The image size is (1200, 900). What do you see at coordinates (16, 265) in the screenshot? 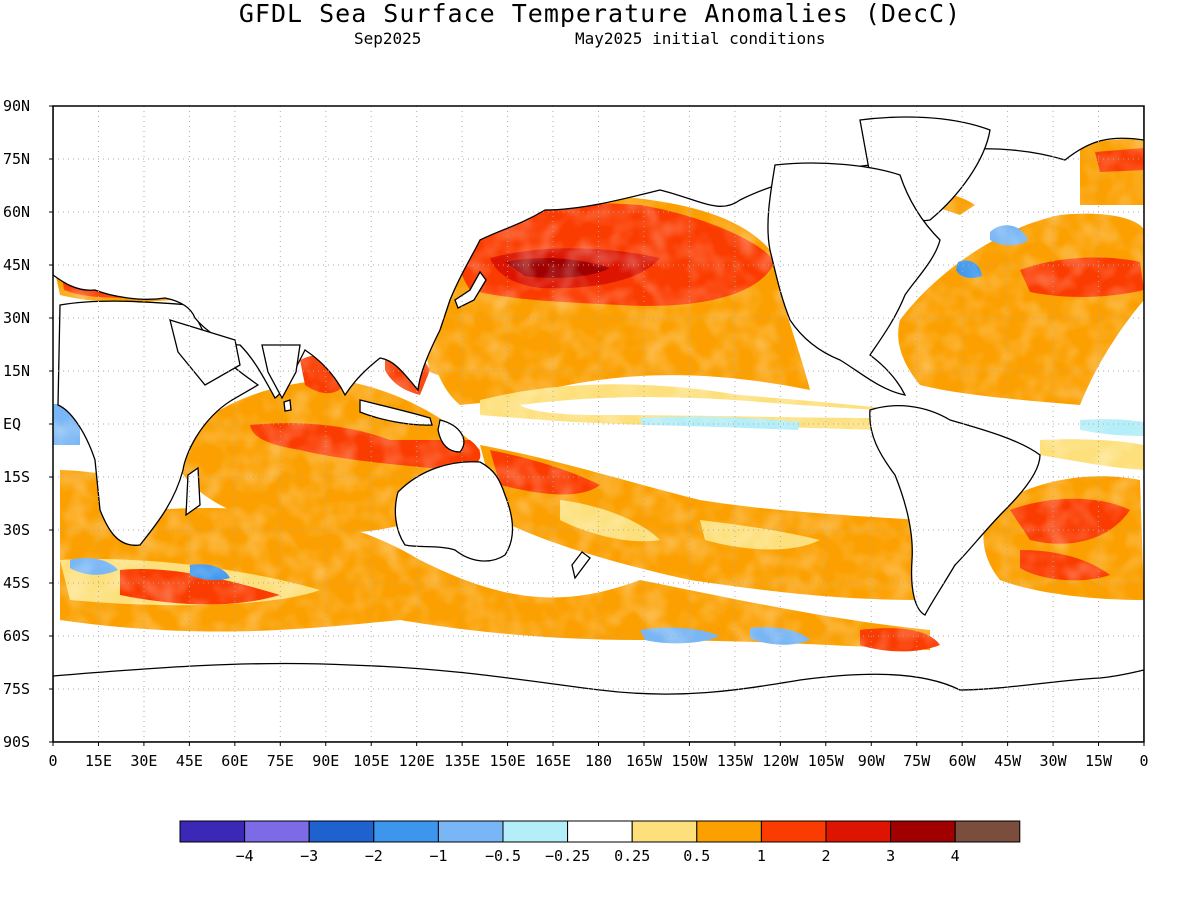
I see `lat-tick-label: 45N` at bounding box center [16, 265].